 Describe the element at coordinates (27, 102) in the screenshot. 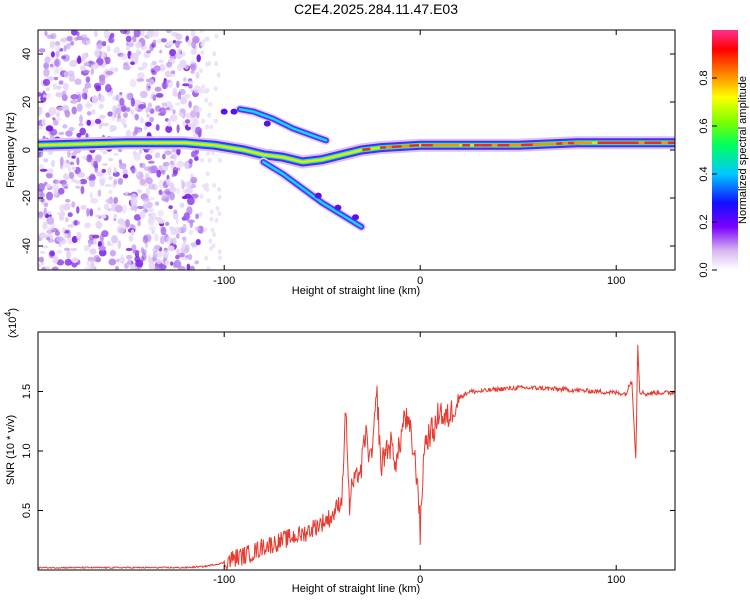

I see `spectrogram-y-tick-label: 20` at that location.